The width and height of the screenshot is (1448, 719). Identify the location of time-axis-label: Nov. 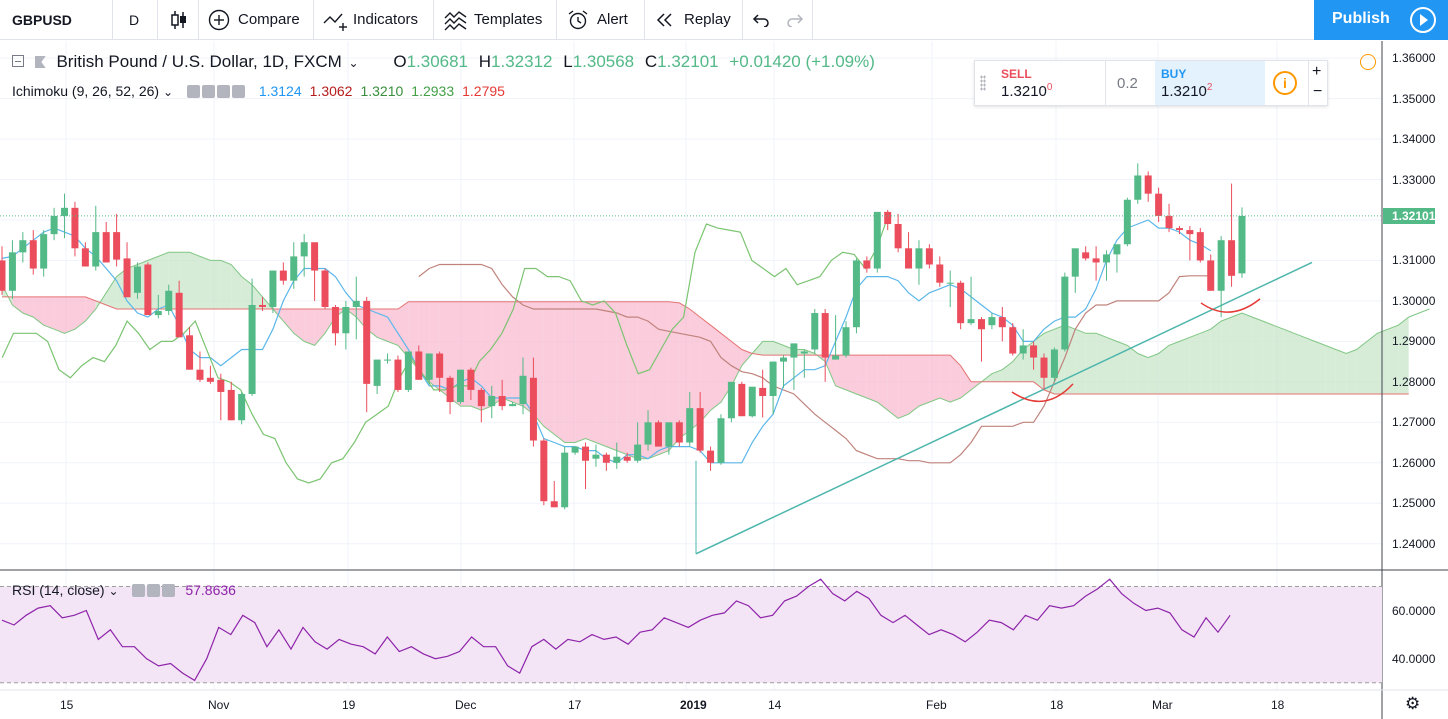
(219, 705).